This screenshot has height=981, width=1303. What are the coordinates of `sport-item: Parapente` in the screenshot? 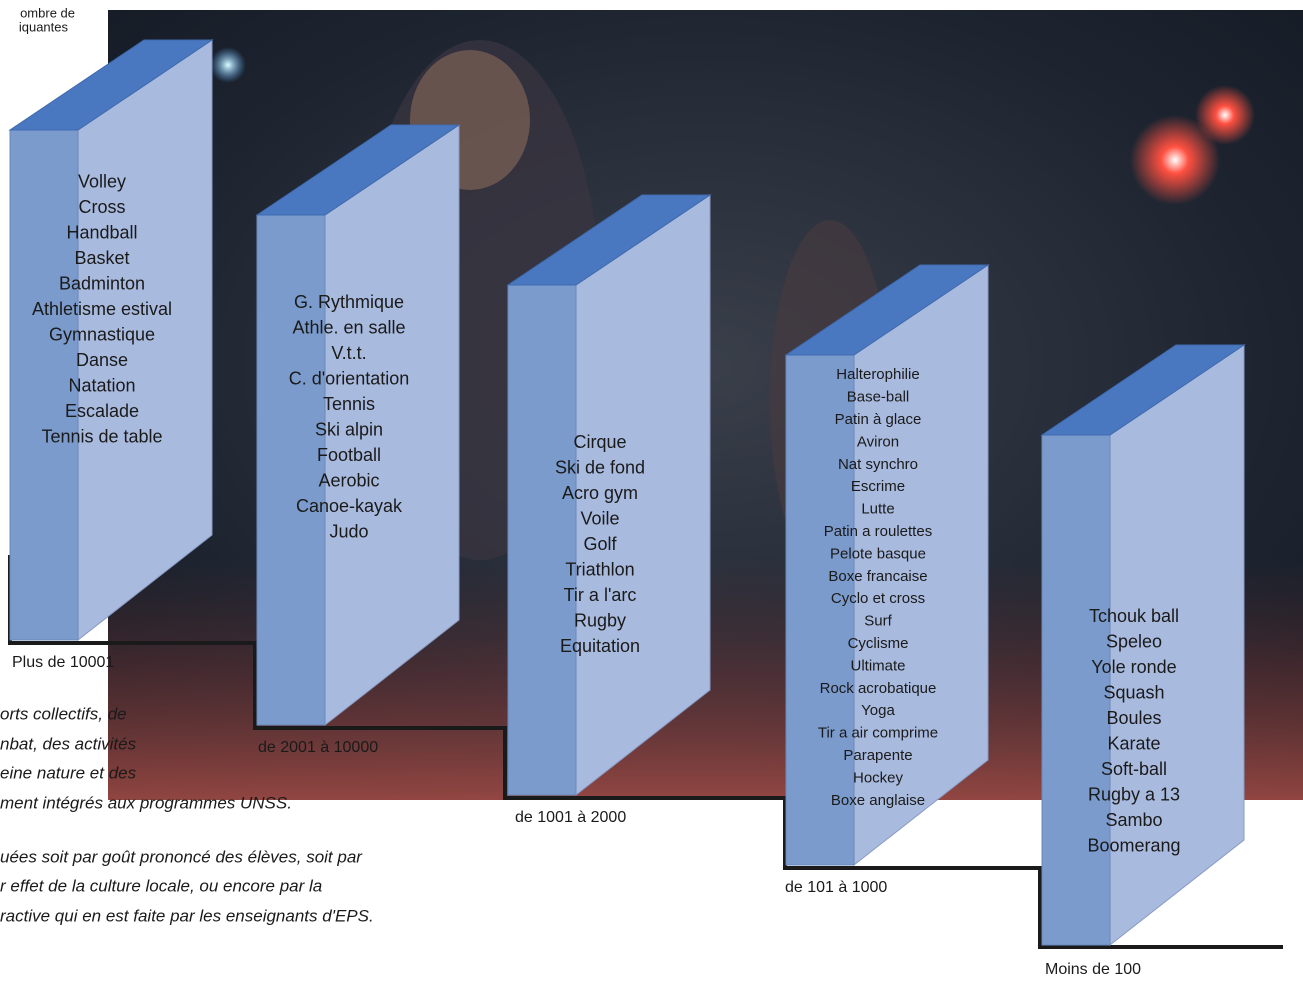 It's located at (877, 755).